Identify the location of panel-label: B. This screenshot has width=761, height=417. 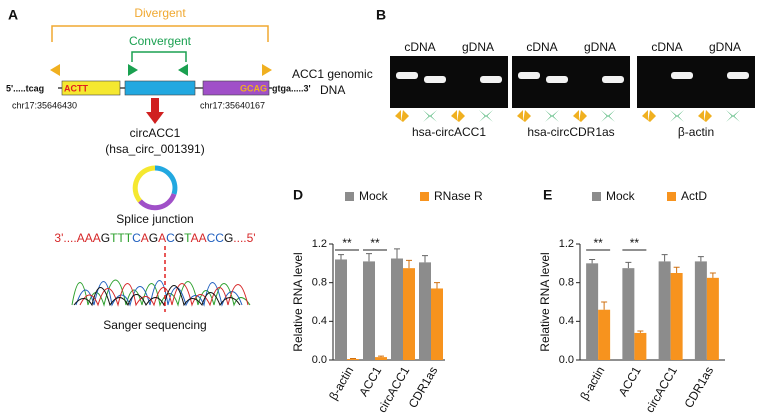
(381, 15).